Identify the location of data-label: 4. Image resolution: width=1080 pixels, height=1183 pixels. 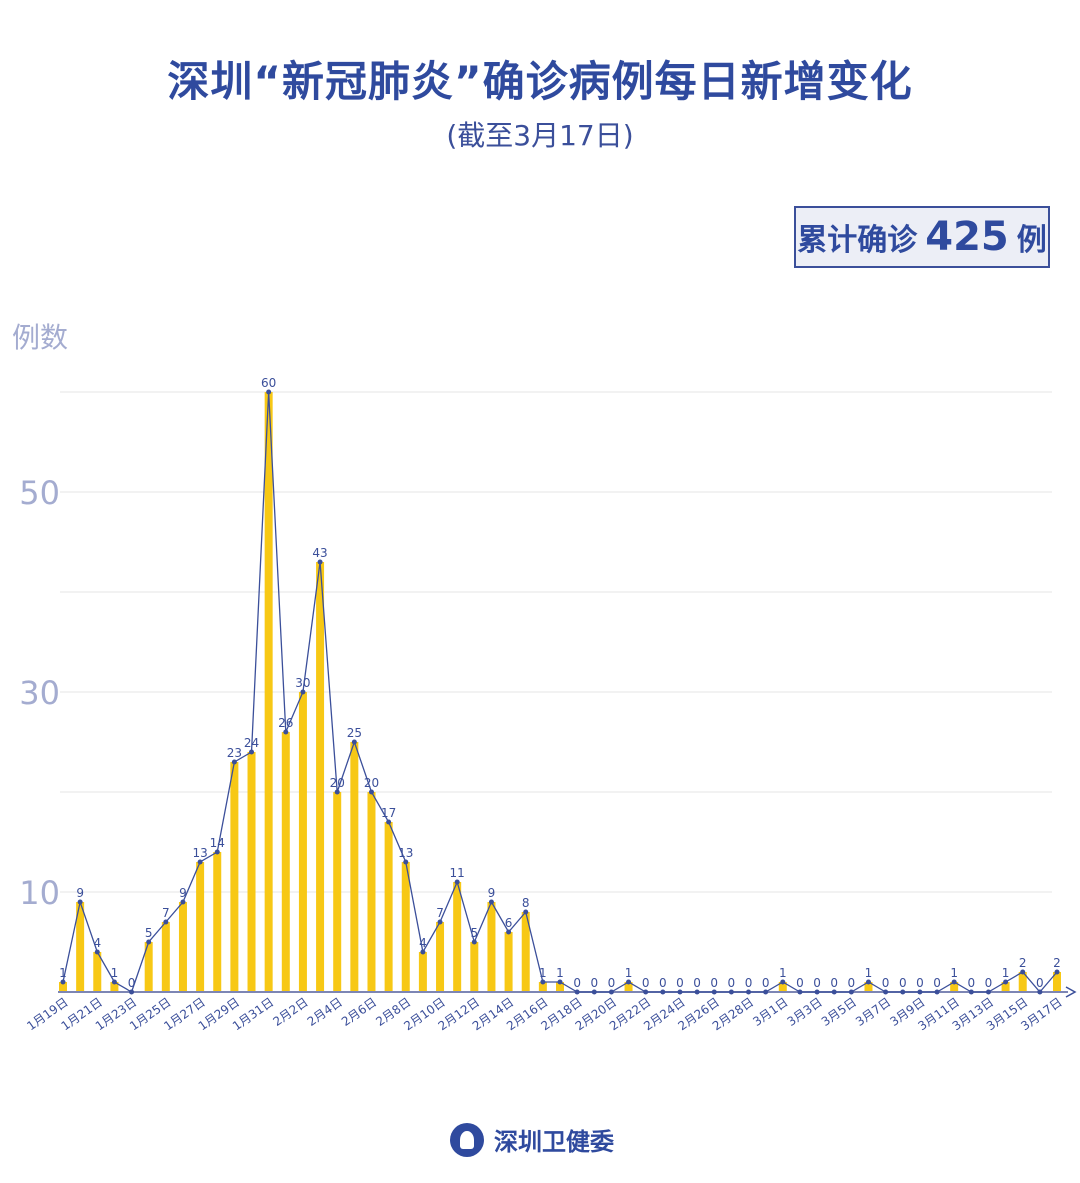
(423, 943).